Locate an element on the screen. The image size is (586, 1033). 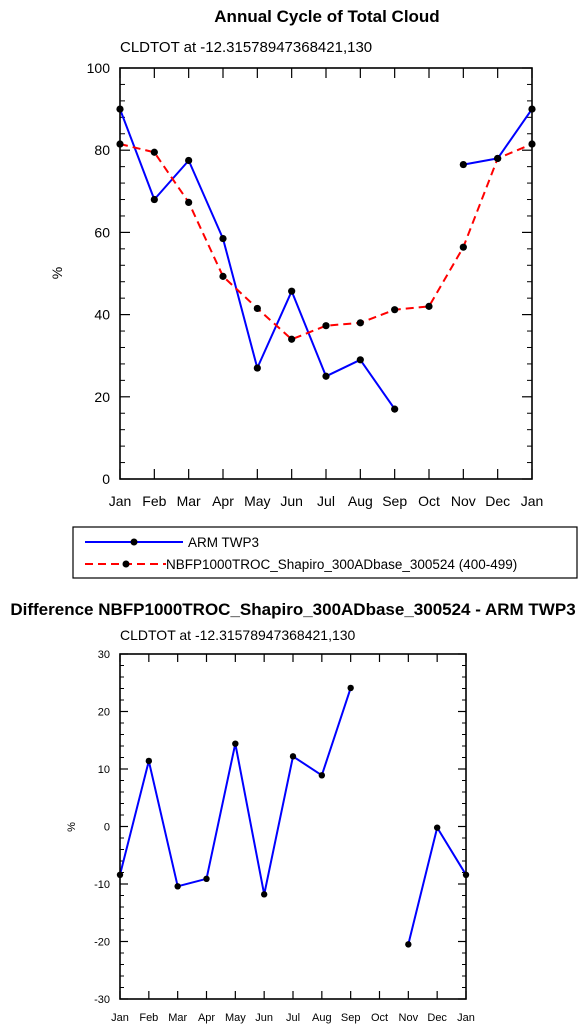
c1-series-0-line is located at coordinates (257, 259).